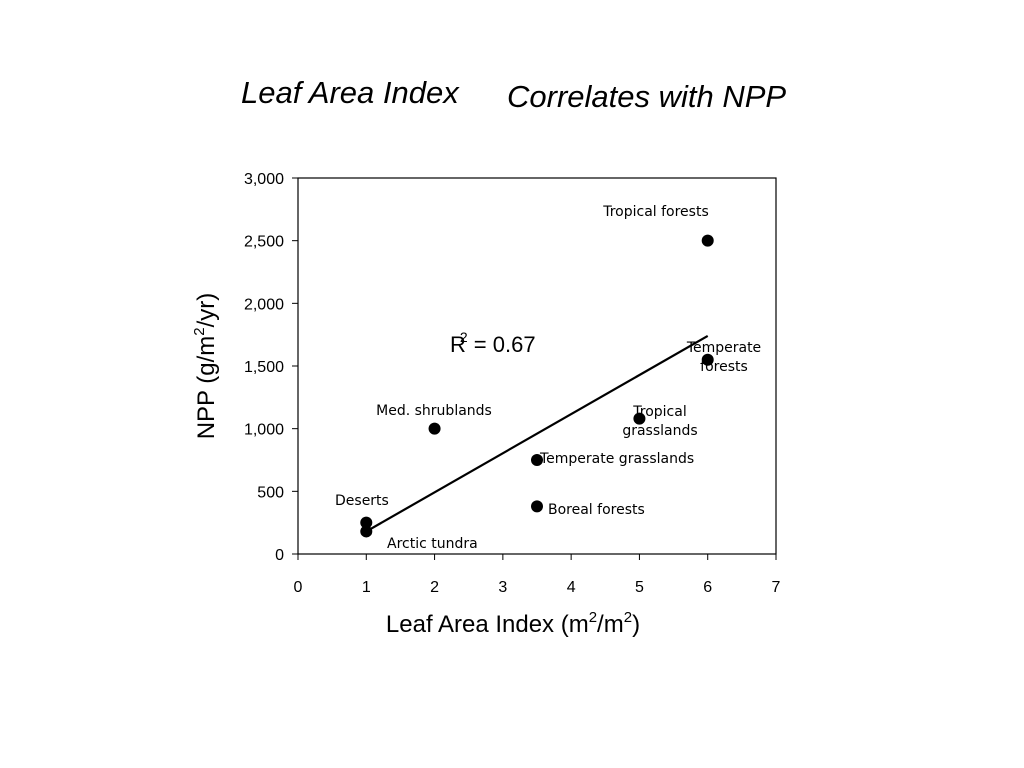 This screenshot has height=768, width=1024. What do you see at coordinates (434, 587) in the screenshot?
I see `x-tick-label: 2` at bounding box center [434, 587].